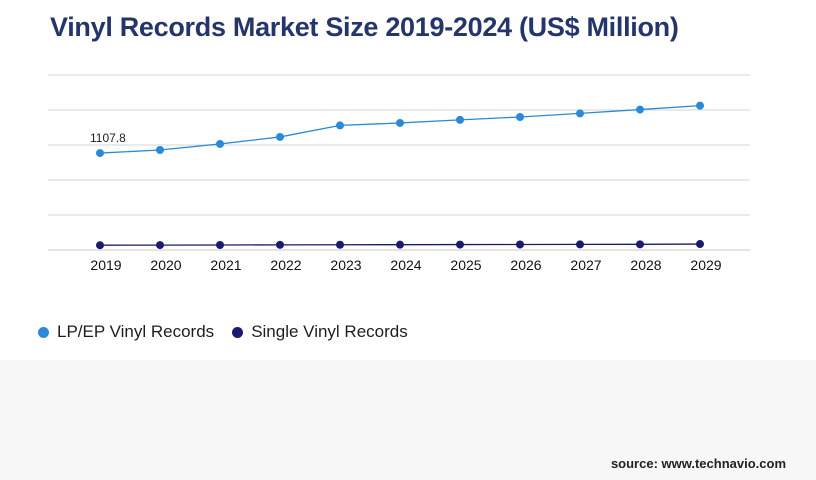 The image size is (816, 480). What do you see at coordinates (525, 265) in the screenshot?
I see `x-tick-label: 2026` at bounding box center [525, 265].